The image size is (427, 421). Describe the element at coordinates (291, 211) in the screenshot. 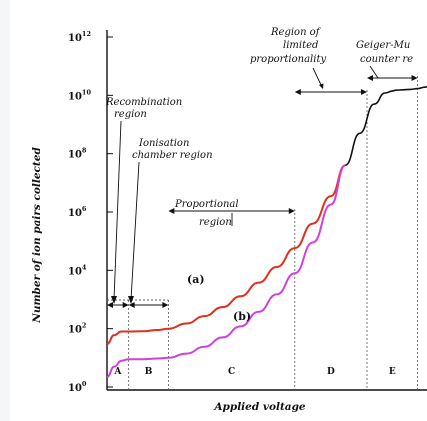

I see `bracket-region-c-head-right` at that location.